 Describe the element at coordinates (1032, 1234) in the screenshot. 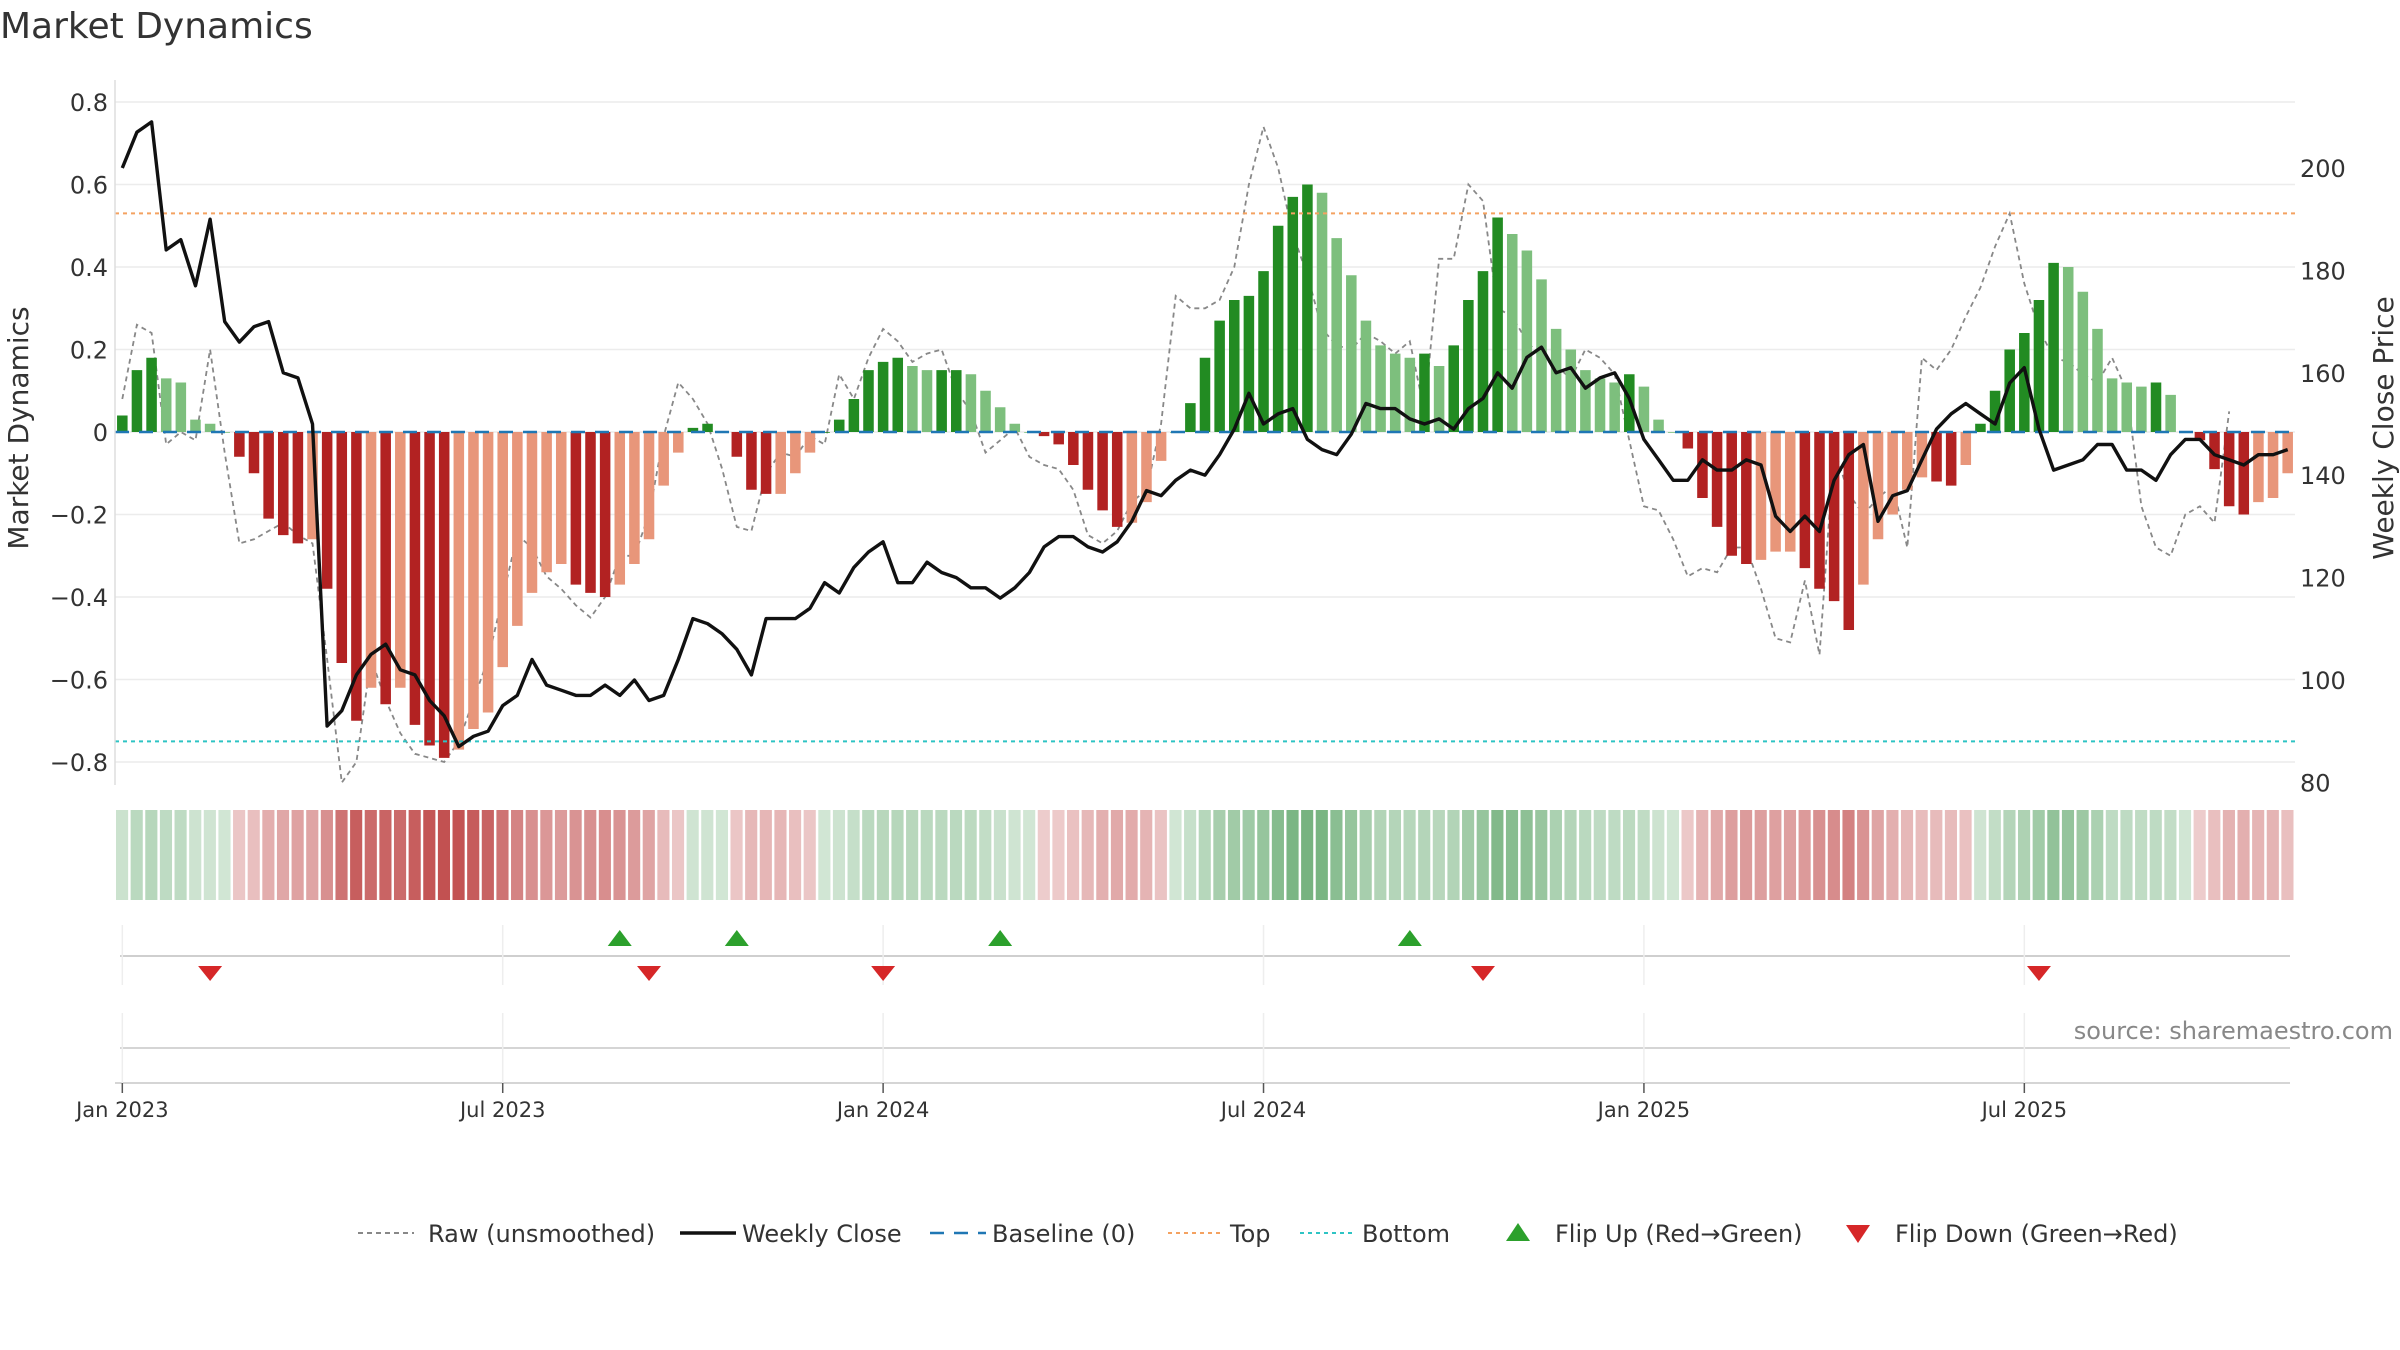

I see `legend-item: Baseline (0)` at that location.